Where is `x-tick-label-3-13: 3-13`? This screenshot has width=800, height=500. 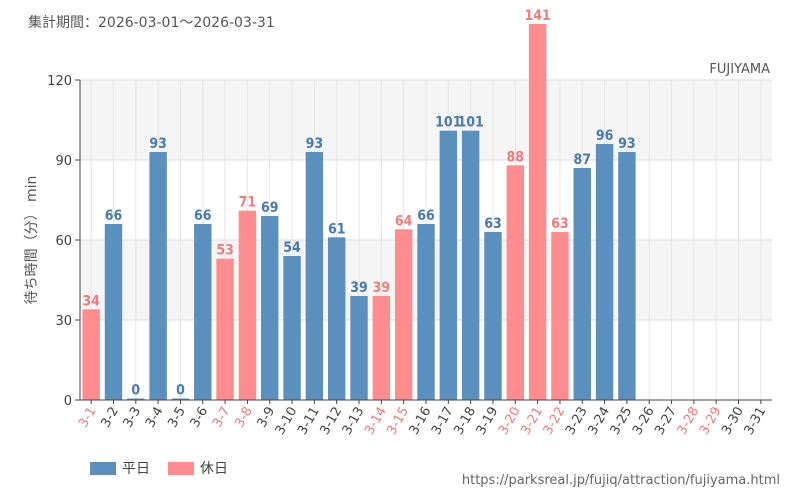
x-tick-label-3-13: 3-13 is located at coordinates (354, 421).